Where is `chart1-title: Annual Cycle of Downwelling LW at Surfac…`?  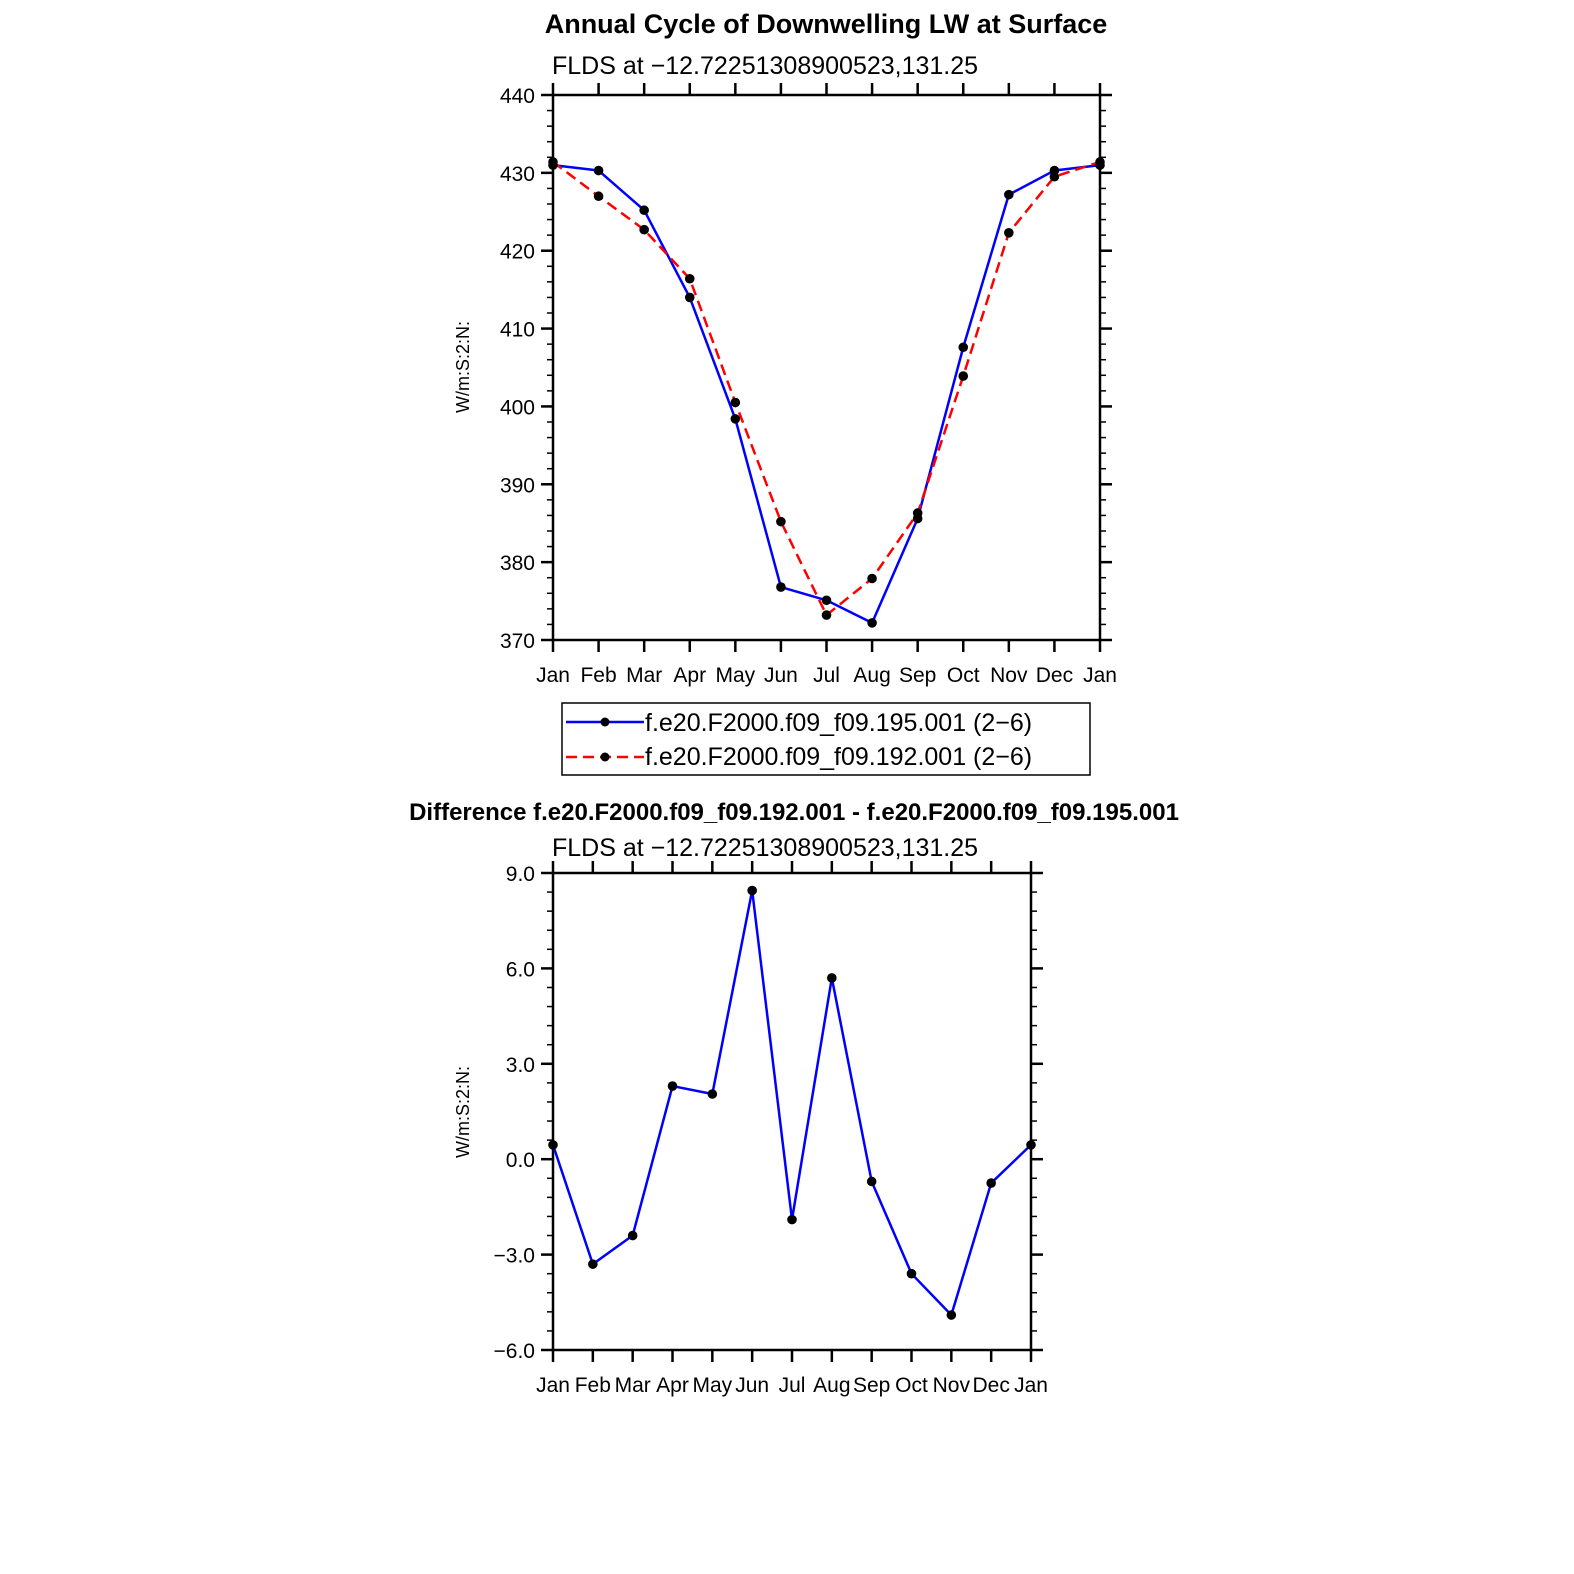 chart1-title: Annual Cycle of Downwelling LW at Surfac… is located at coordinates (826, 24).